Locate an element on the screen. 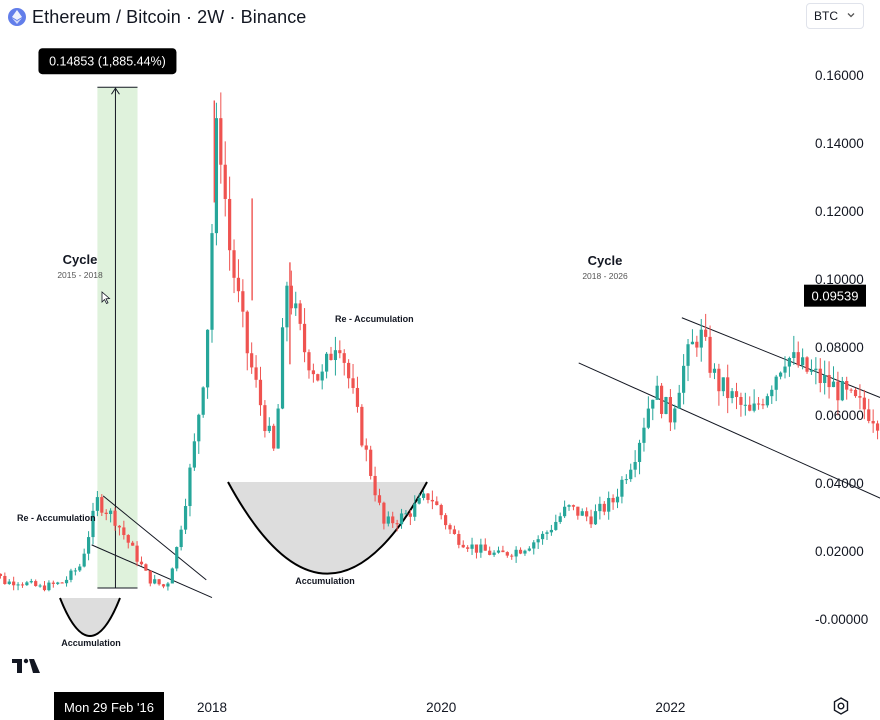  arrow-up-icon is located at coordinates (115, 91).